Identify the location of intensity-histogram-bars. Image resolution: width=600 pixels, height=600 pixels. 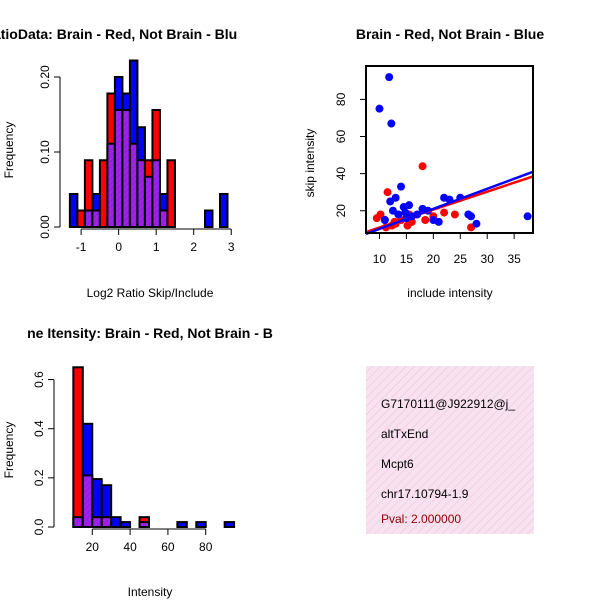
(154, 447).